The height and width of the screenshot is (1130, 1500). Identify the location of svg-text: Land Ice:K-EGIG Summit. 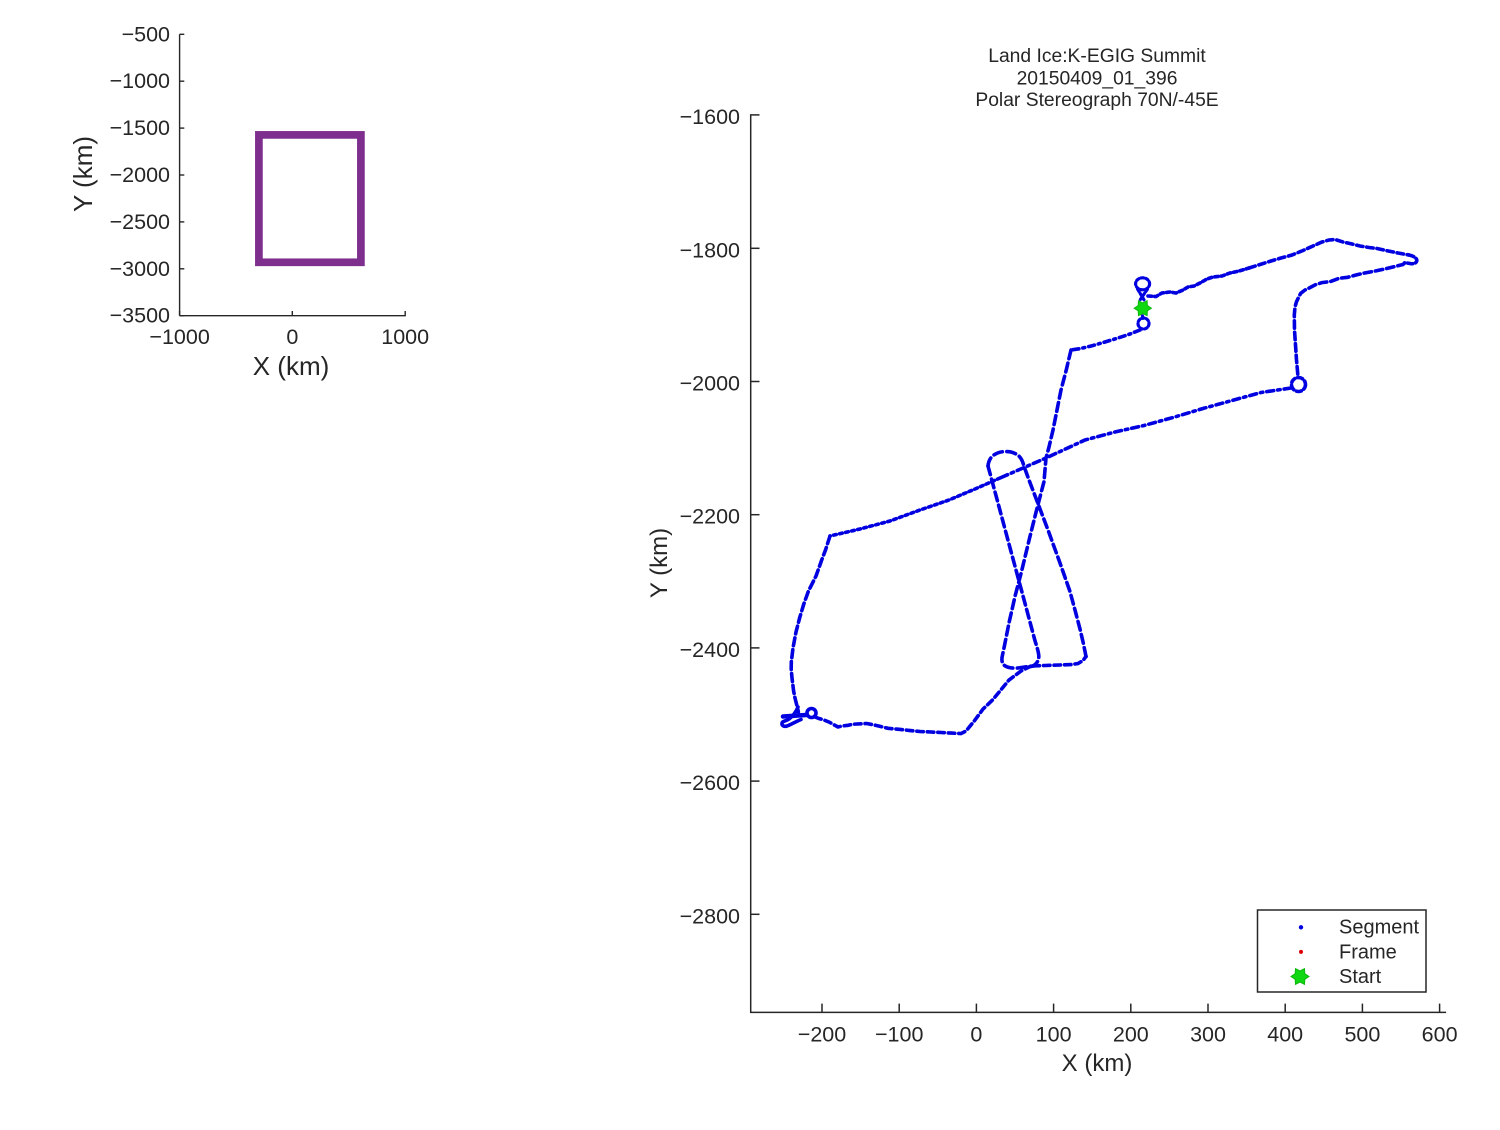
(1097, 56).